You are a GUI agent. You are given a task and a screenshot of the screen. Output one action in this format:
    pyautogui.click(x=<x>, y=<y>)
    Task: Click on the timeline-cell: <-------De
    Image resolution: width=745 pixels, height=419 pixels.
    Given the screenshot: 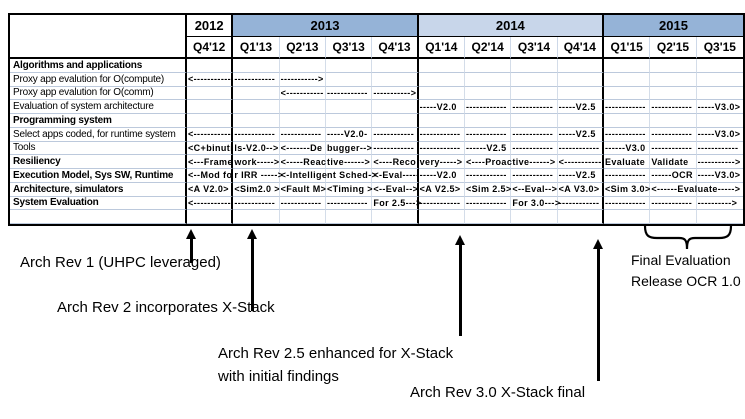 What is the action you would take?
    pyautogui.click(x=302, y=148)
    